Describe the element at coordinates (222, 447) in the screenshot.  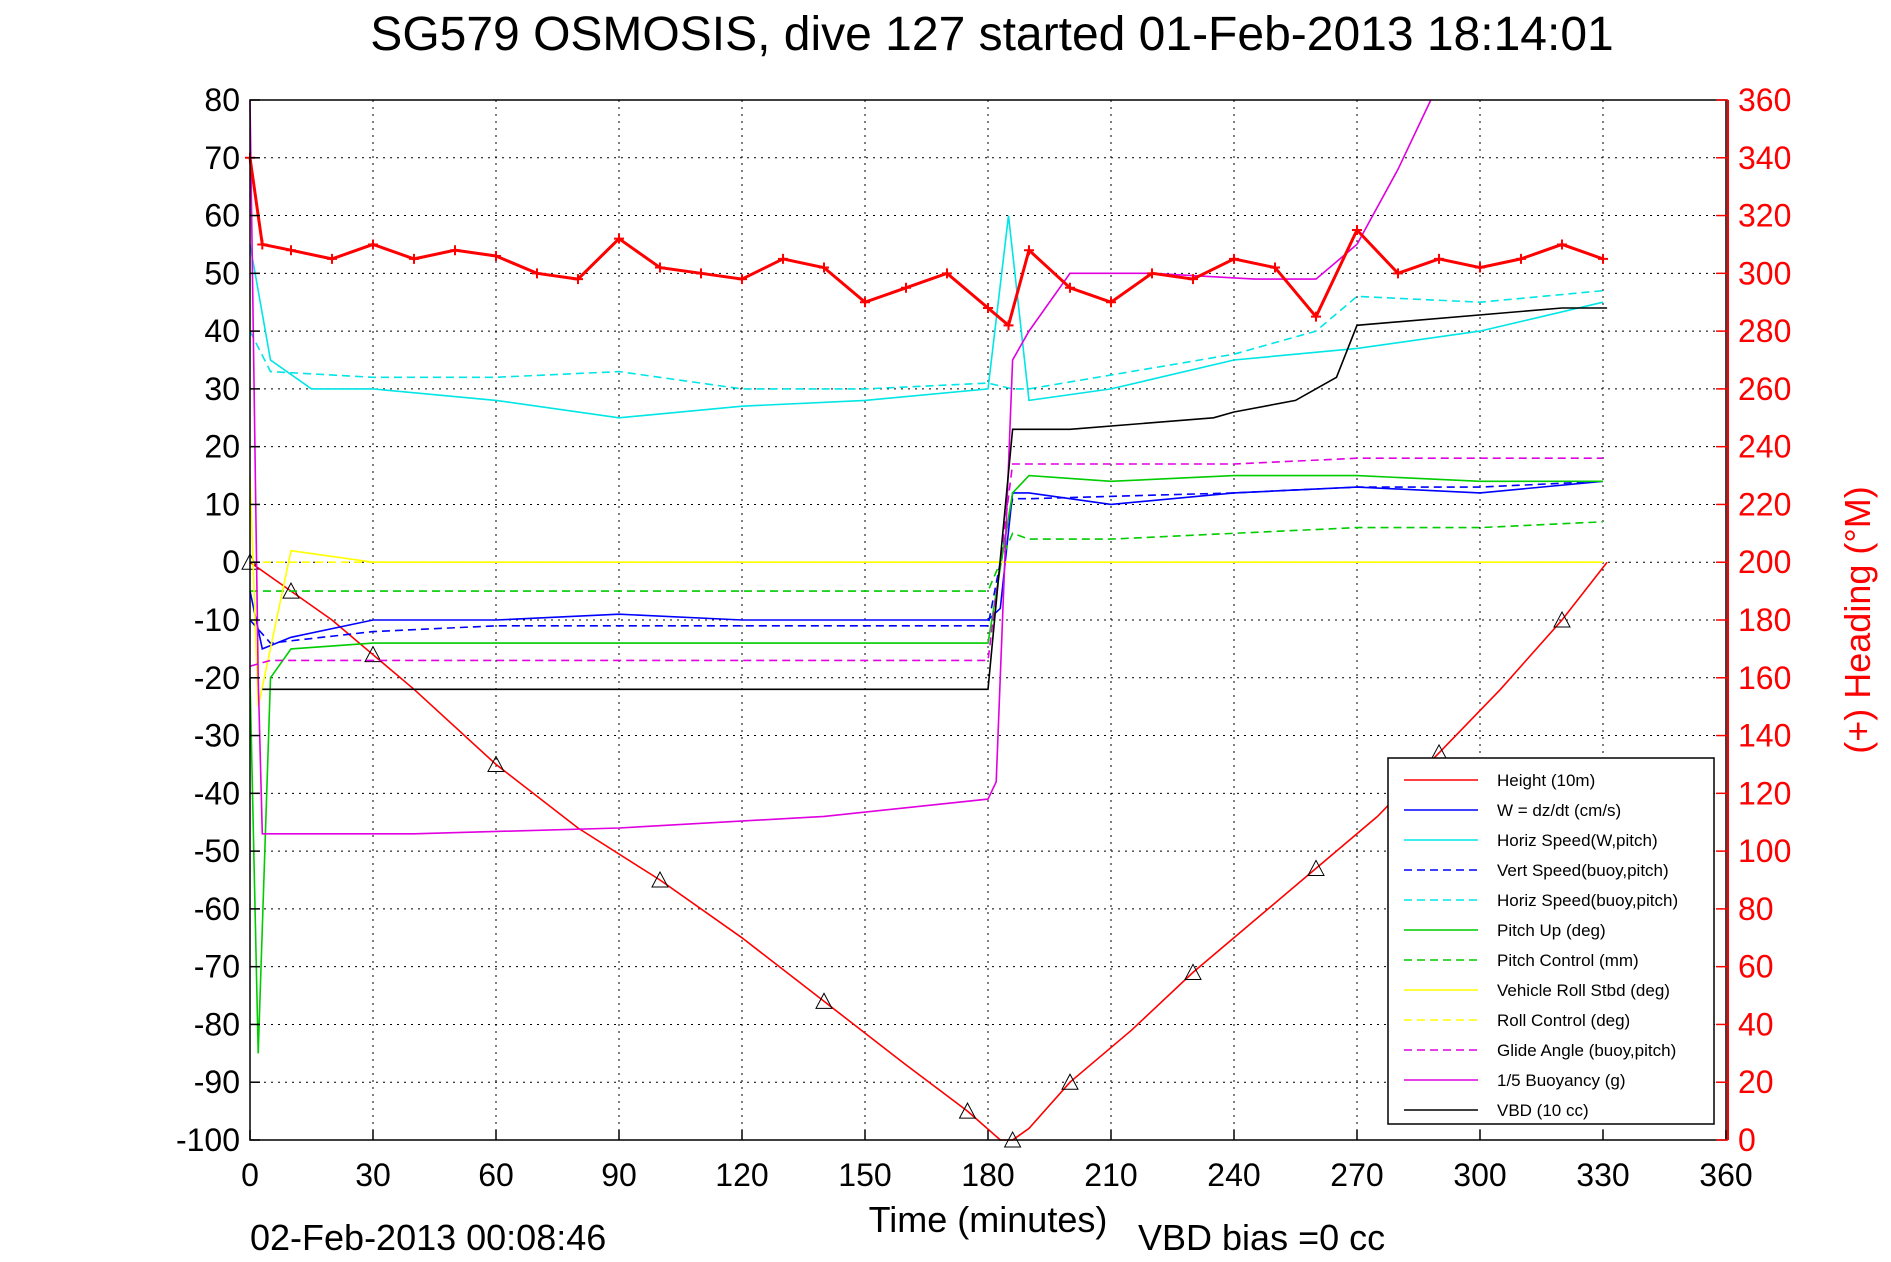
I see `y-tick-label: 20` at that location.